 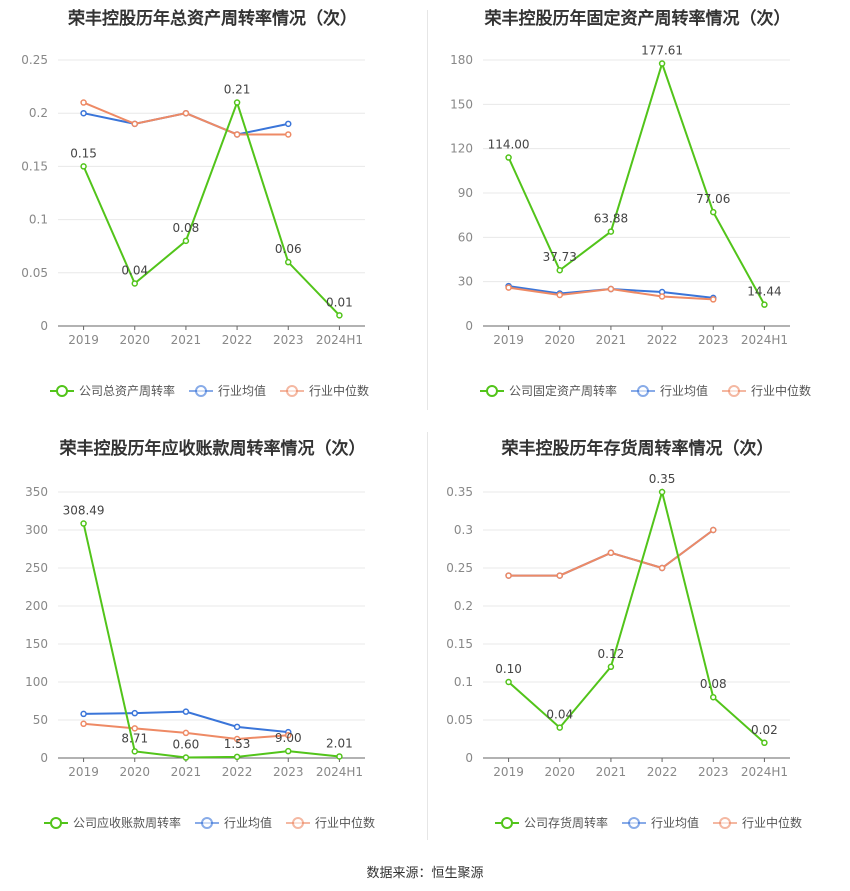 I want to click on data-label: 114.00, so click(x=509, y=145).